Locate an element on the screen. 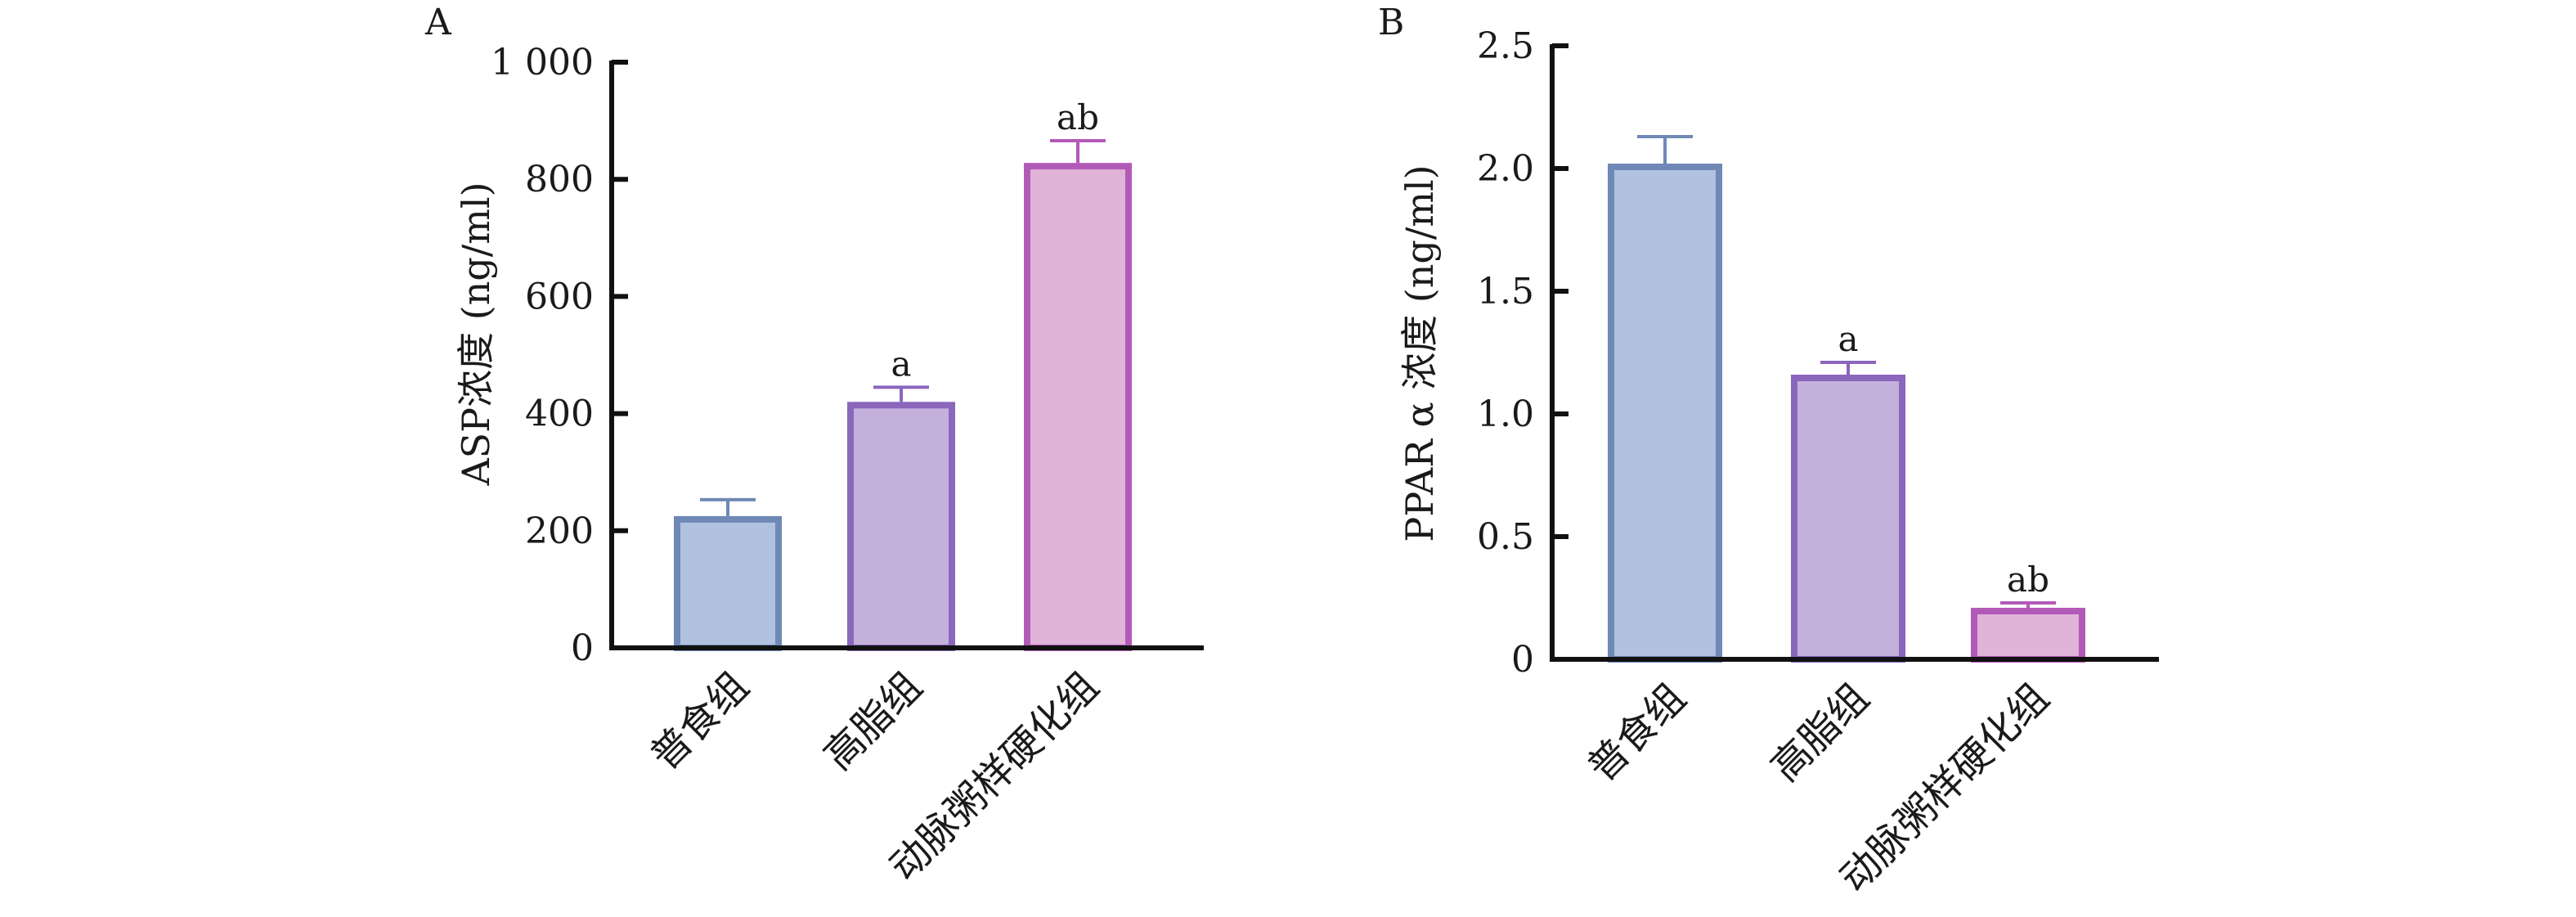  y-tick-label-b-3: 1.5 is located at coordinates (1505, 291).